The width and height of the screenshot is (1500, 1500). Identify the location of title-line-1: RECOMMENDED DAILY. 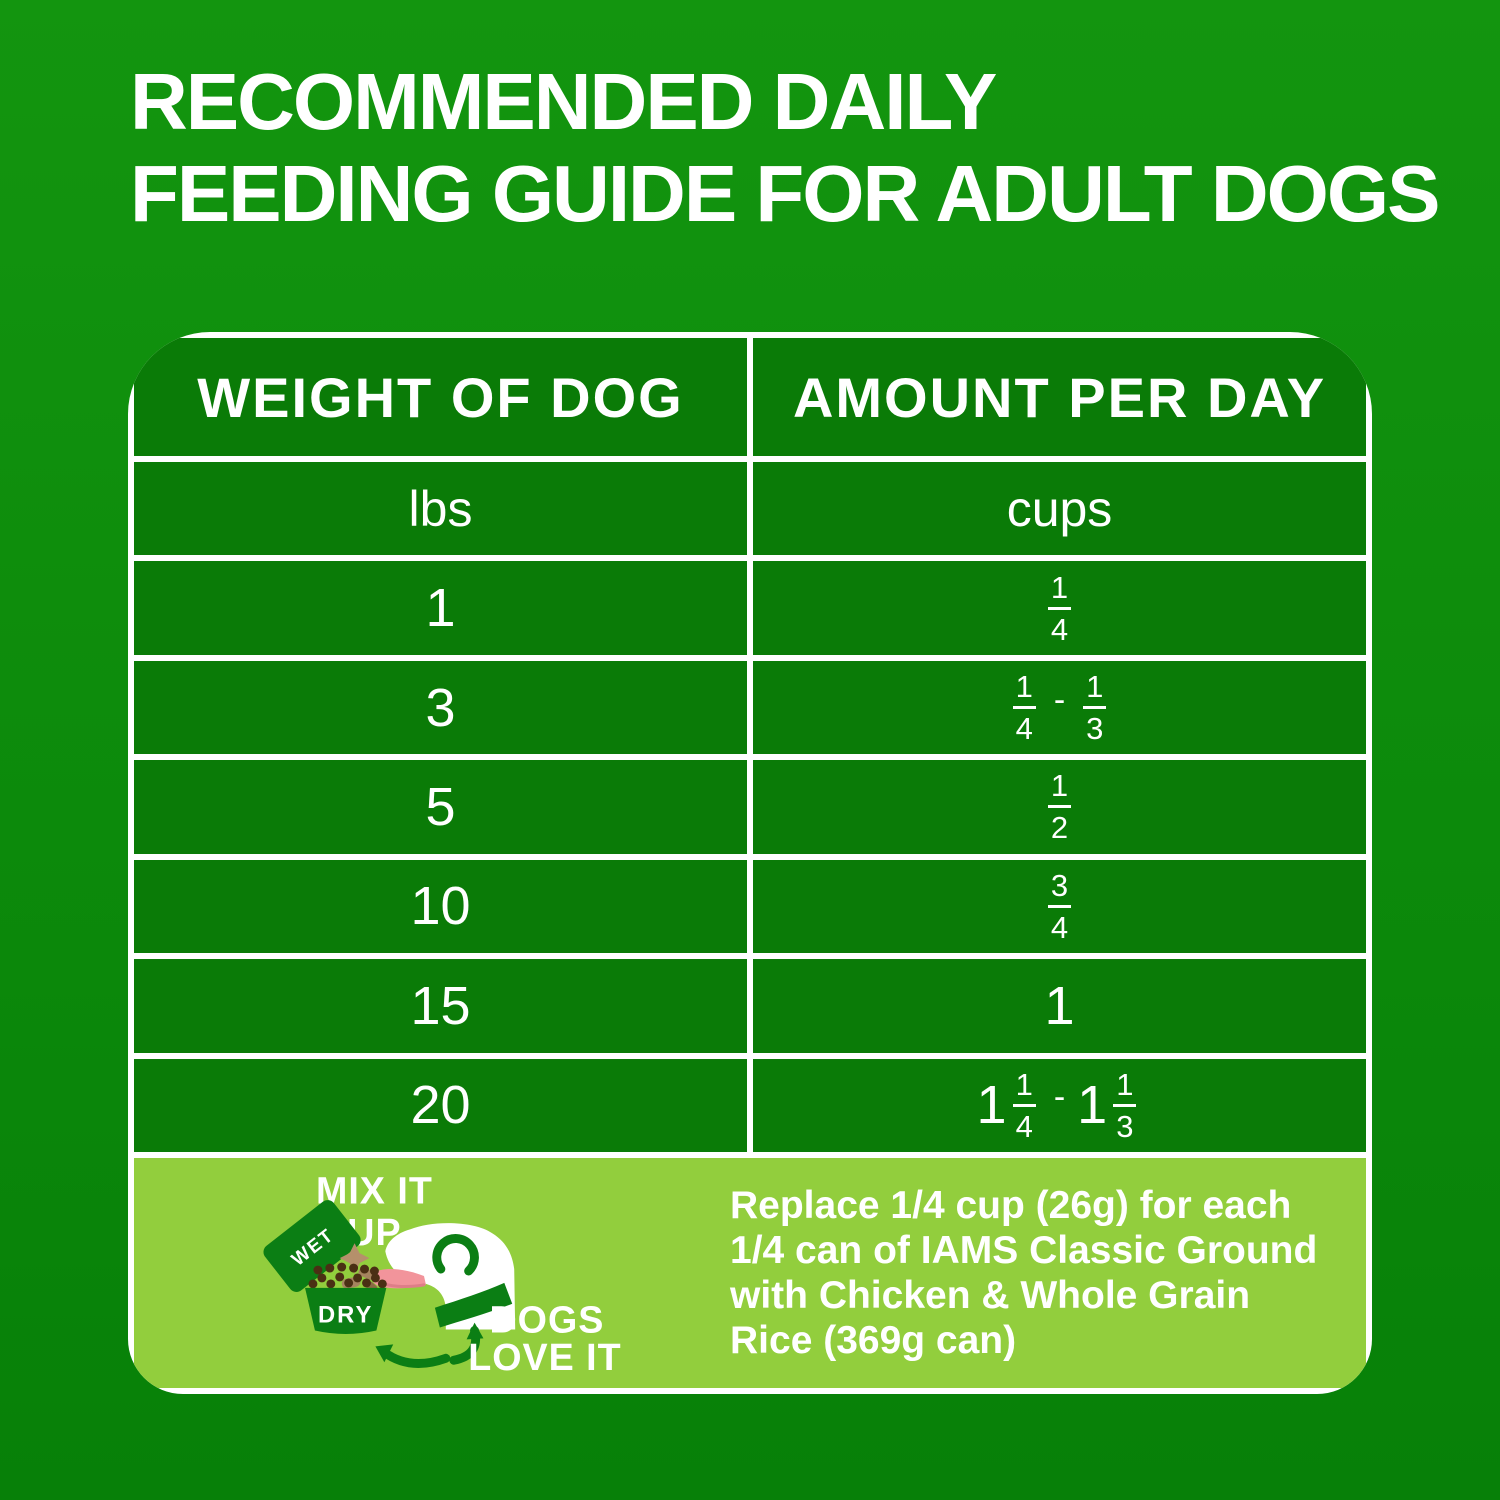
(563, 101).